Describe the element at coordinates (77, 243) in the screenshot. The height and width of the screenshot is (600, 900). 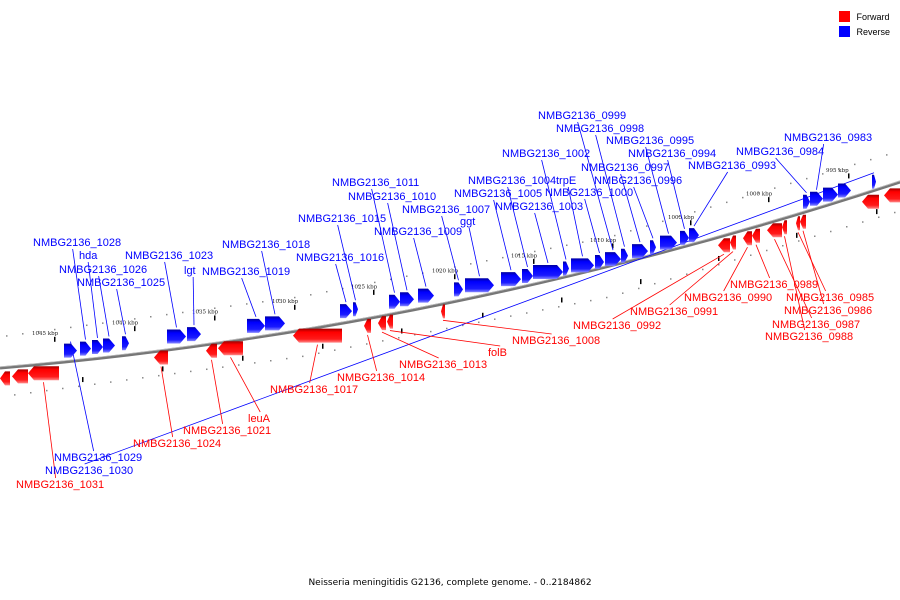
I see `gene-label: NMBG2136_1028` at that location.